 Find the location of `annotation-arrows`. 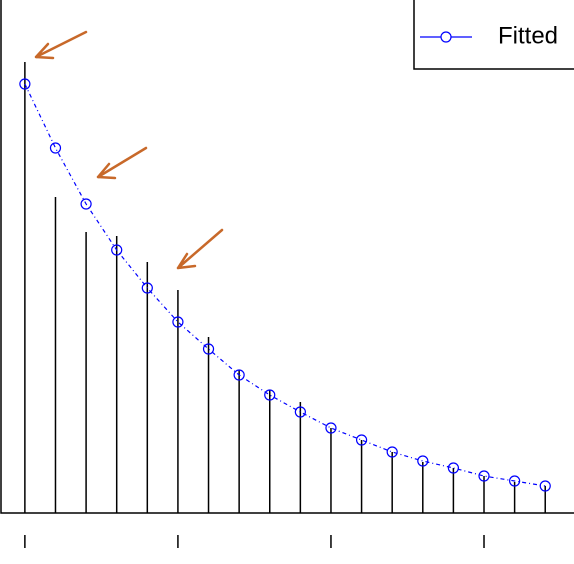

annotation-arrows is located at coordinates (129, 150).